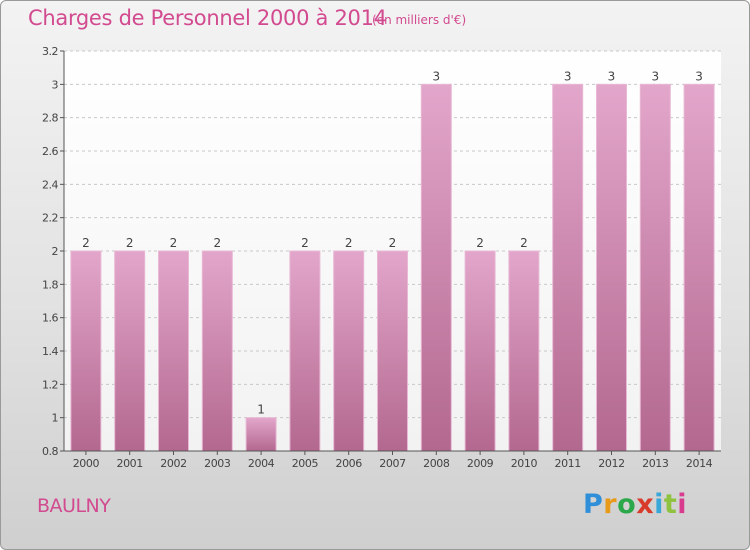  Describe the element at coordinates (699, 76) in the screenshot. I see `data-label-2014: 3` at that location.